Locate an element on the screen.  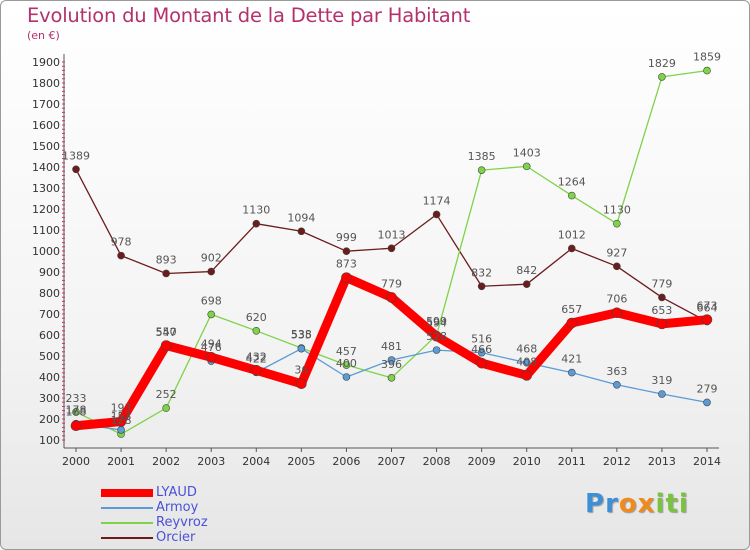
y-tick-label: 1500 is located at coordinates (46, 146).